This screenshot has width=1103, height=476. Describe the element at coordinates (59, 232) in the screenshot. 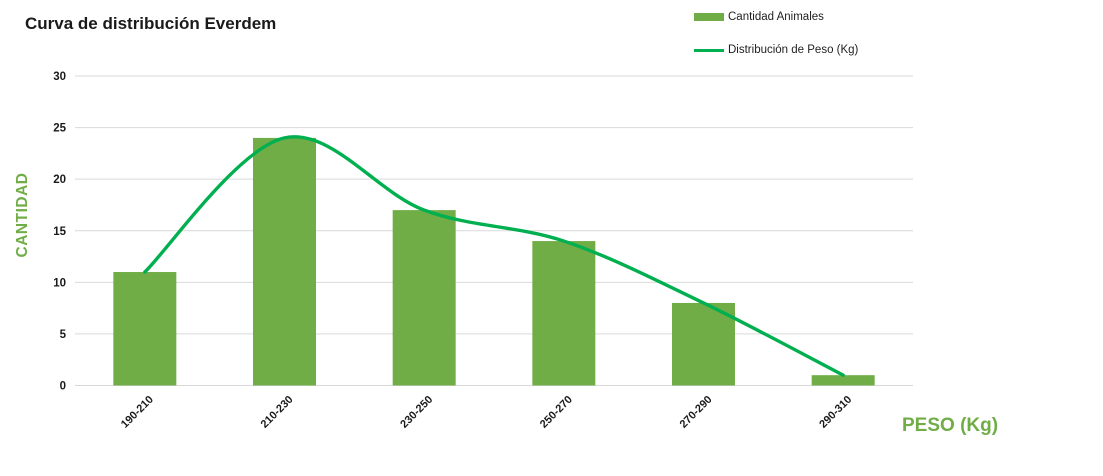

I see `y-tick-label: 15` at that location.